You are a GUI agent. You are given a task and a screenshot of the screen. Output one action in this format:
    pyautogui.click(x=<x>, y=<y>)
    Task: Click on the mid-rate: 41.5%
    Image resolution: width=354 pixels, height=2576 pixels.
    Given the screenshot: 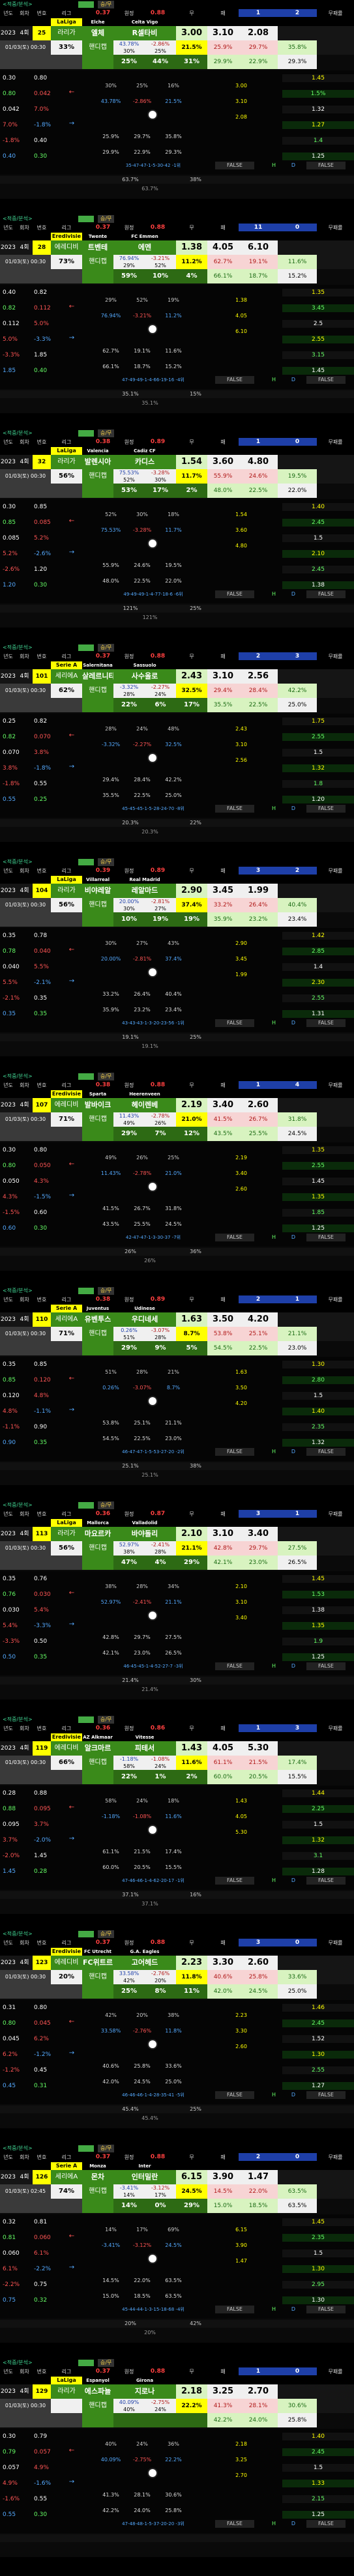 What is the action you would take?
    pyautogui.click(x=110, y=1208)
    